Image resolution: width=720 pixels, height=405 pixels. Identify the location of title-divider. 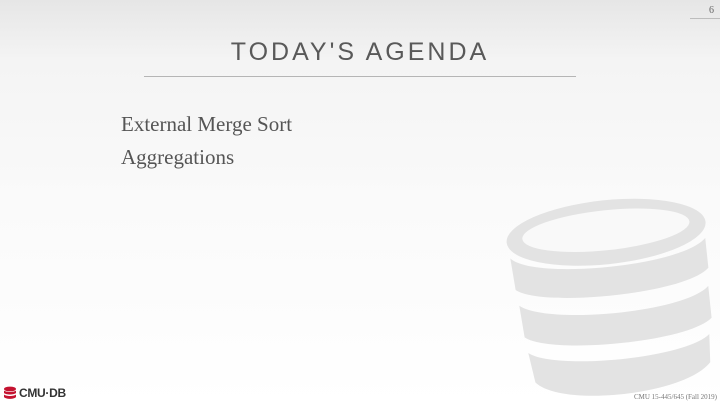
(360, 76).